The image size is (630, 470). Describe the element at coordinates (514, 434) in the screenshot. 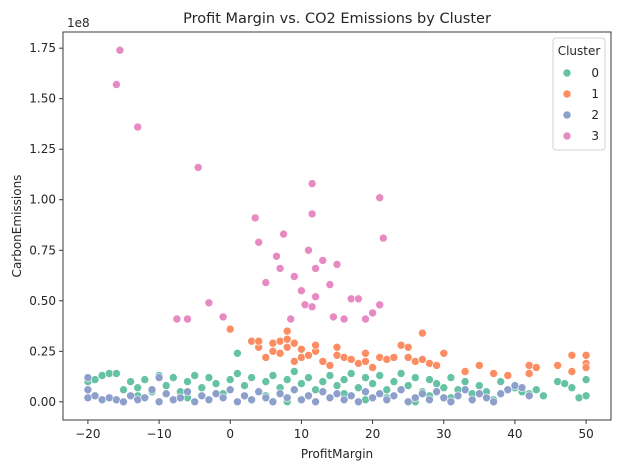

I see `x-tick-label: 40` at that location.